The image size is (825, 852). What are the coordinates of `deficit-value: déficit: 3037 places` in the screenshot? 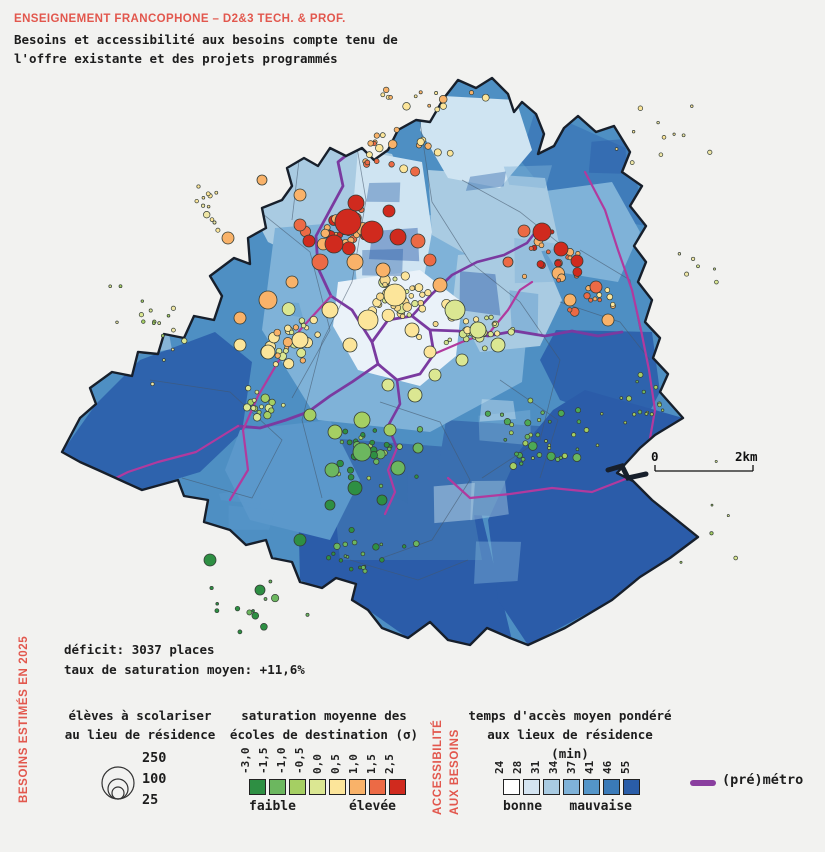 It's located at (139, 649).